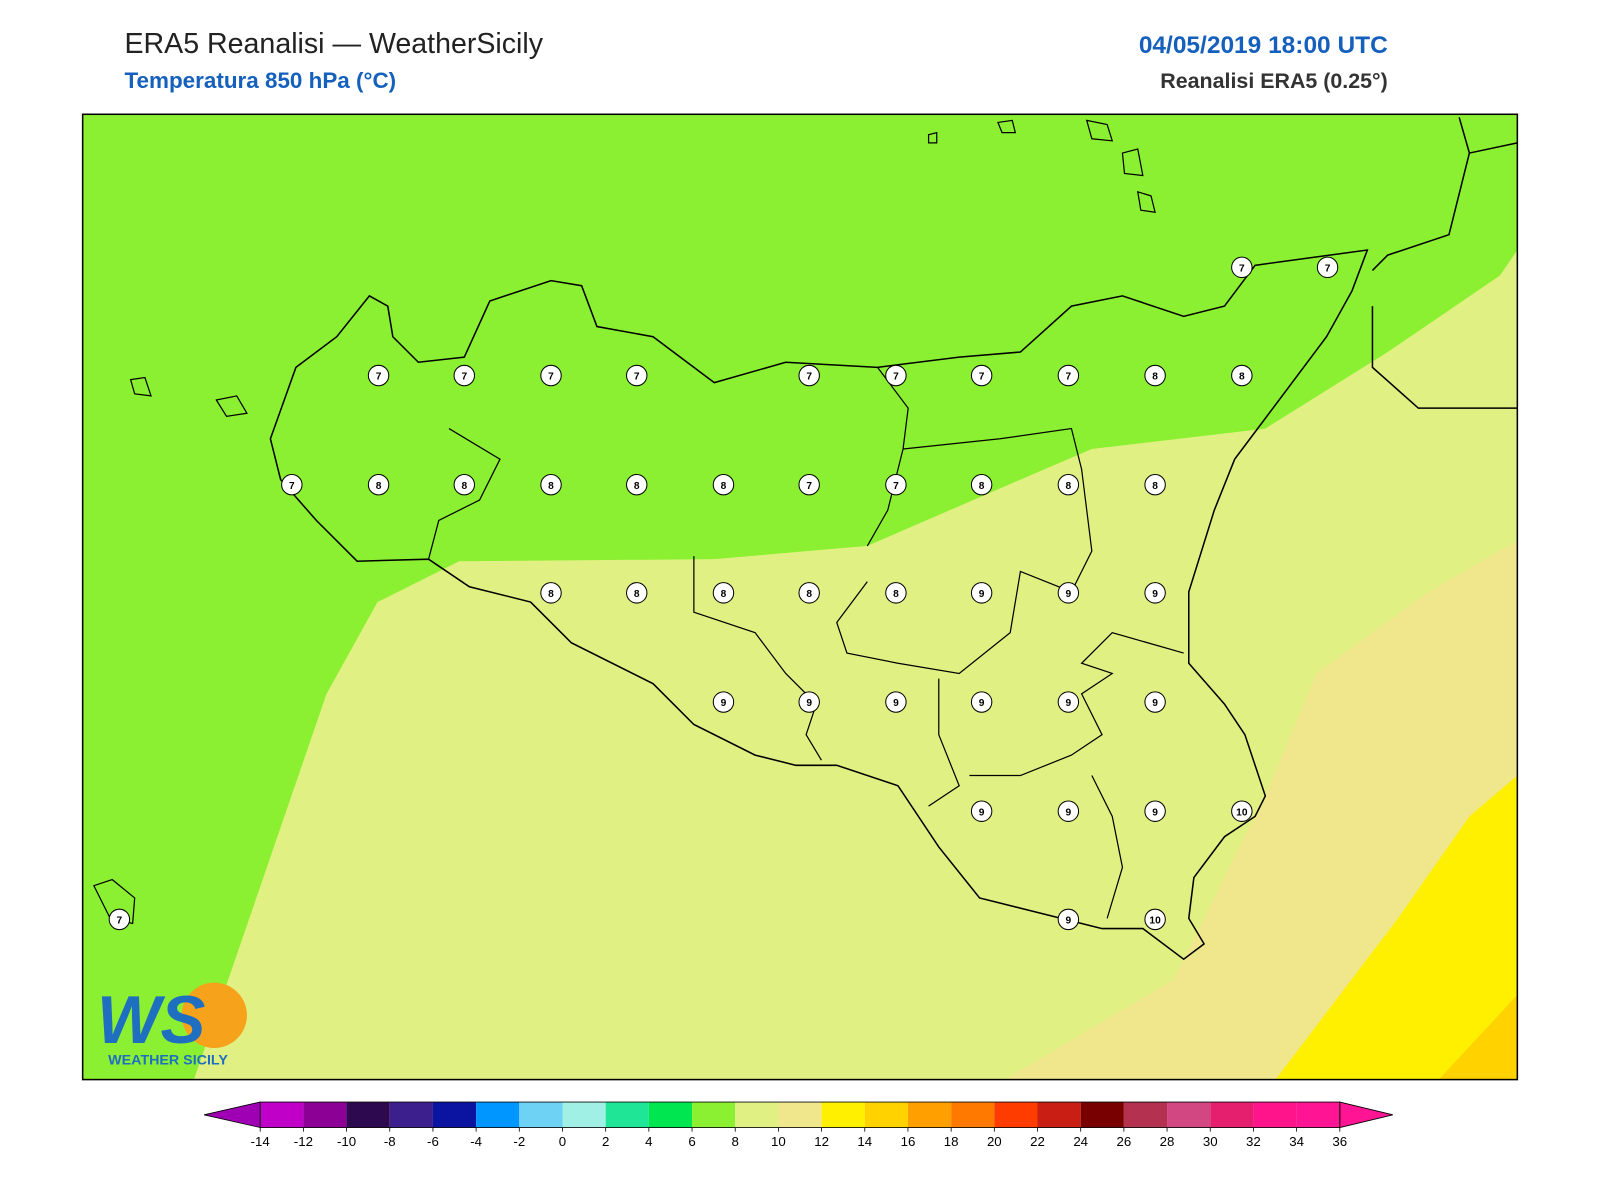  I want to click on colorbar-tick-label: 4, so click(648, 1141).